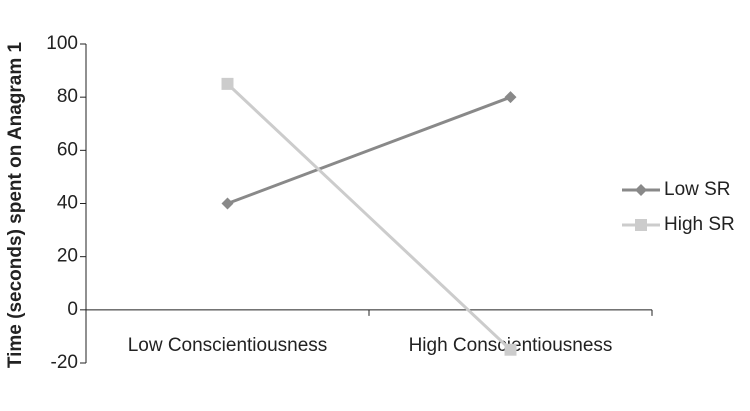 This screenshot has height=411, width=750. Describe the element at coordinates (699, 224) in the screenshot. I see `legend-label: High SR` at that location.